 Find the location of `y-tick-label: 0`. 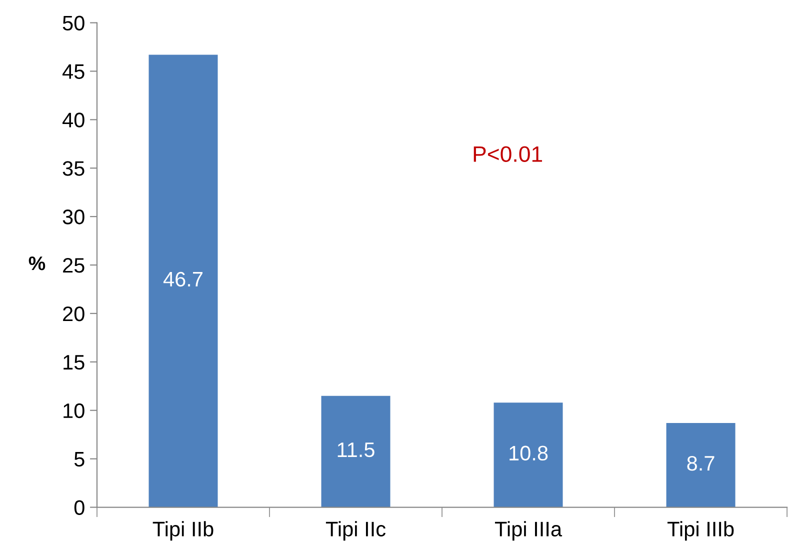

y-tick-label: 0 is located at coordinates (79, 508).